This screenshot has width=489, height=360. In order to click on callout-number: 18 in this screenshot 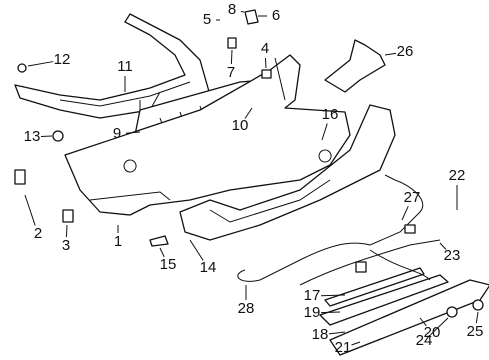, I will do `click(320, 334)`.